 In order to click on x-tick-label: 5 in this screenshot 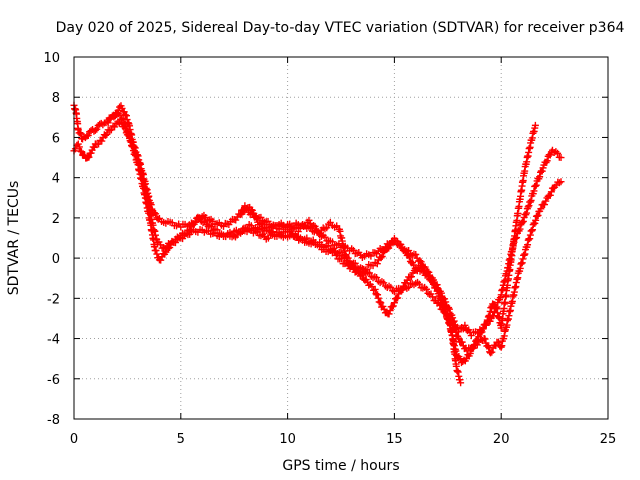, I will do `click(181, 439)`.